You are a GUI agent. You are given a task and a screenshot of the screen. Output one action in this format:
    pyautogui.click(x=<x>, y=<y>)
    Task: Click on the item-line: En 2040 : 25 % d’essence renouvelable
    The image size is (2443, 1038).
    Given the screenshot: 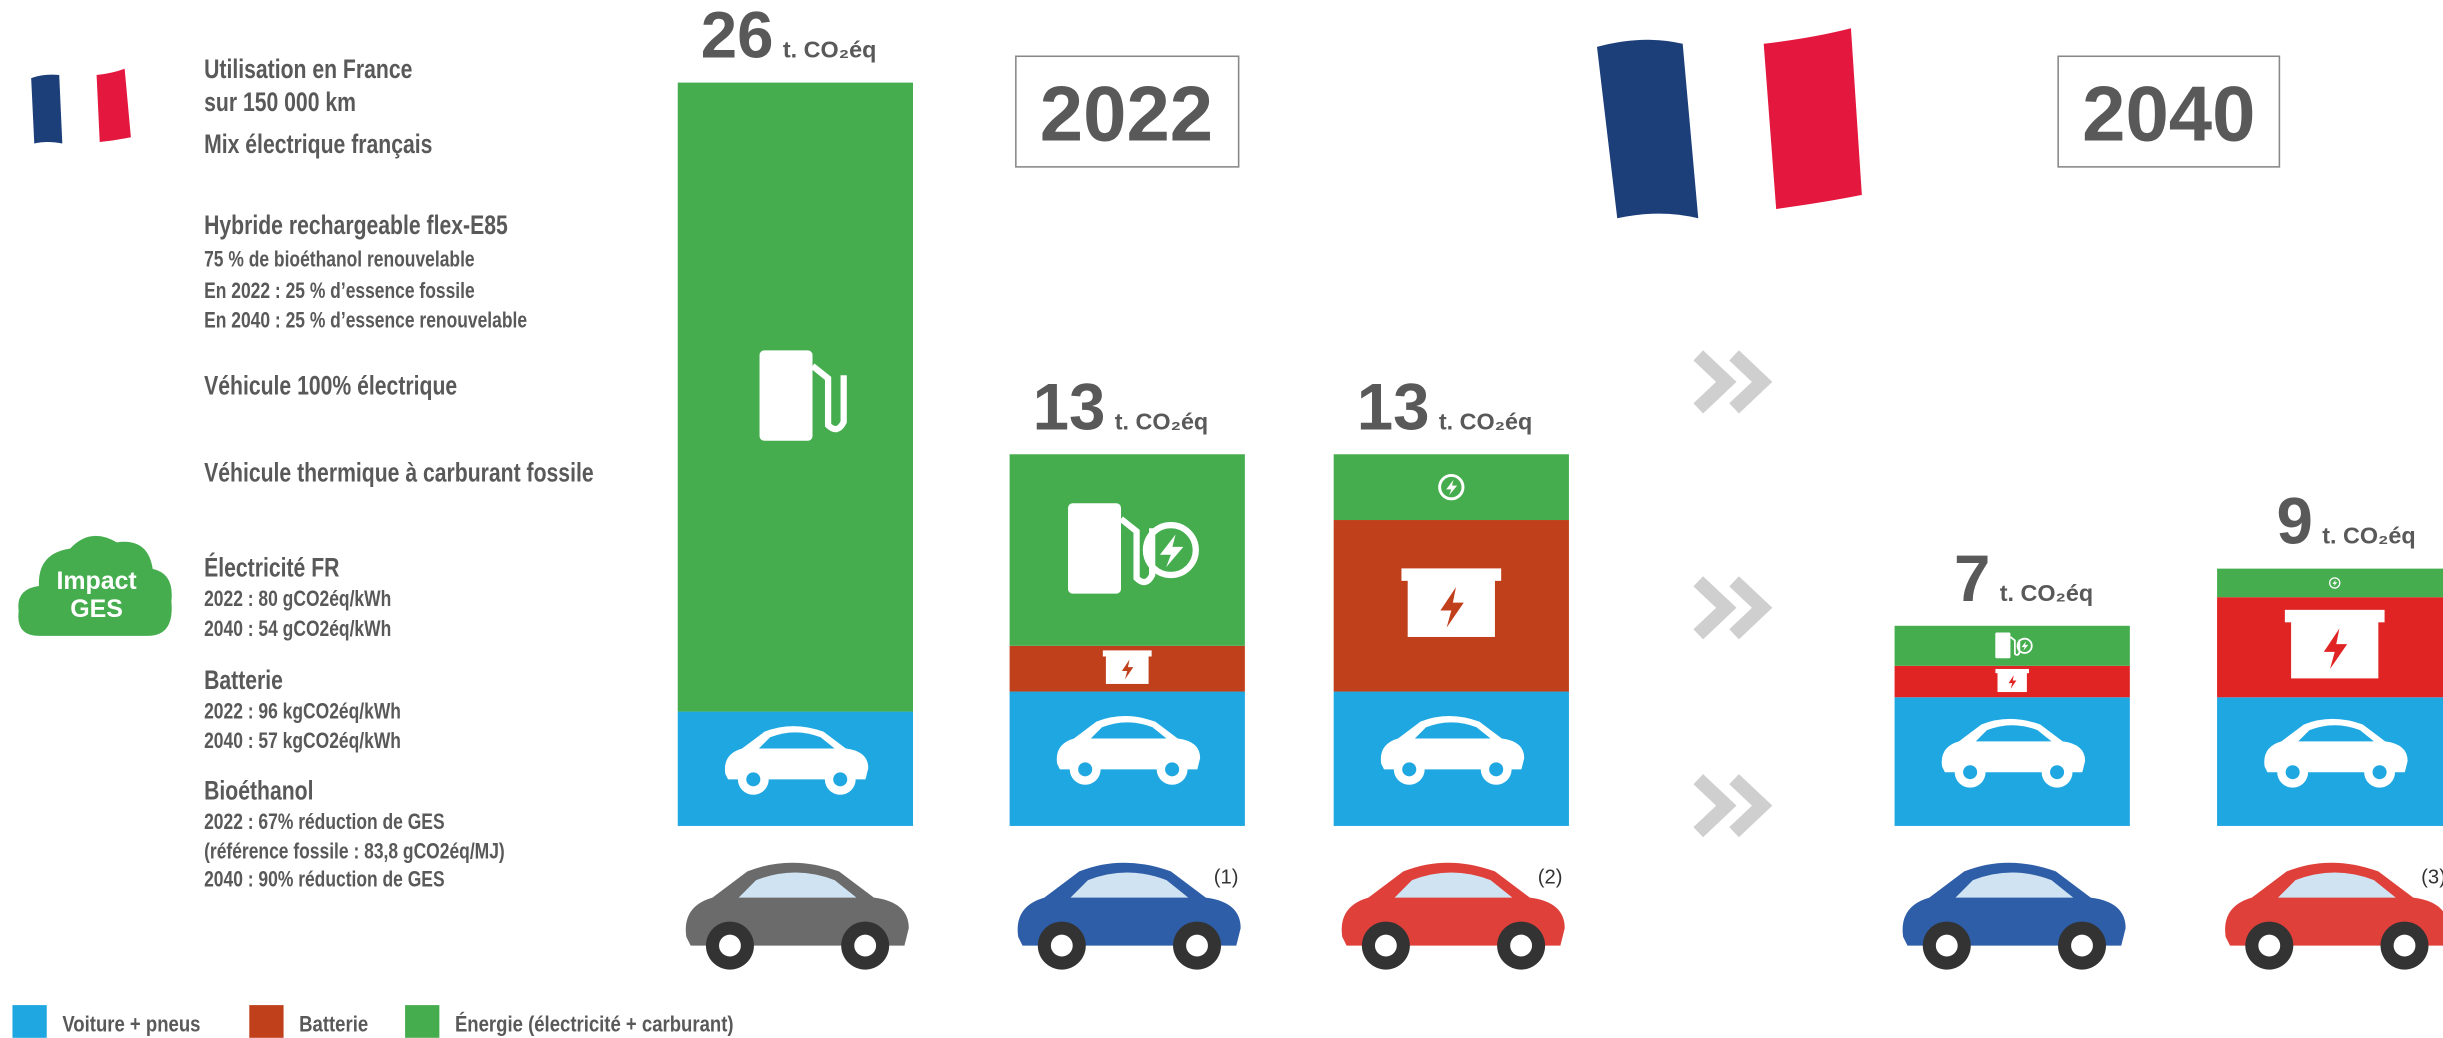 What is the action you would take?
    pyautogui.click(x=365, y=321)
    